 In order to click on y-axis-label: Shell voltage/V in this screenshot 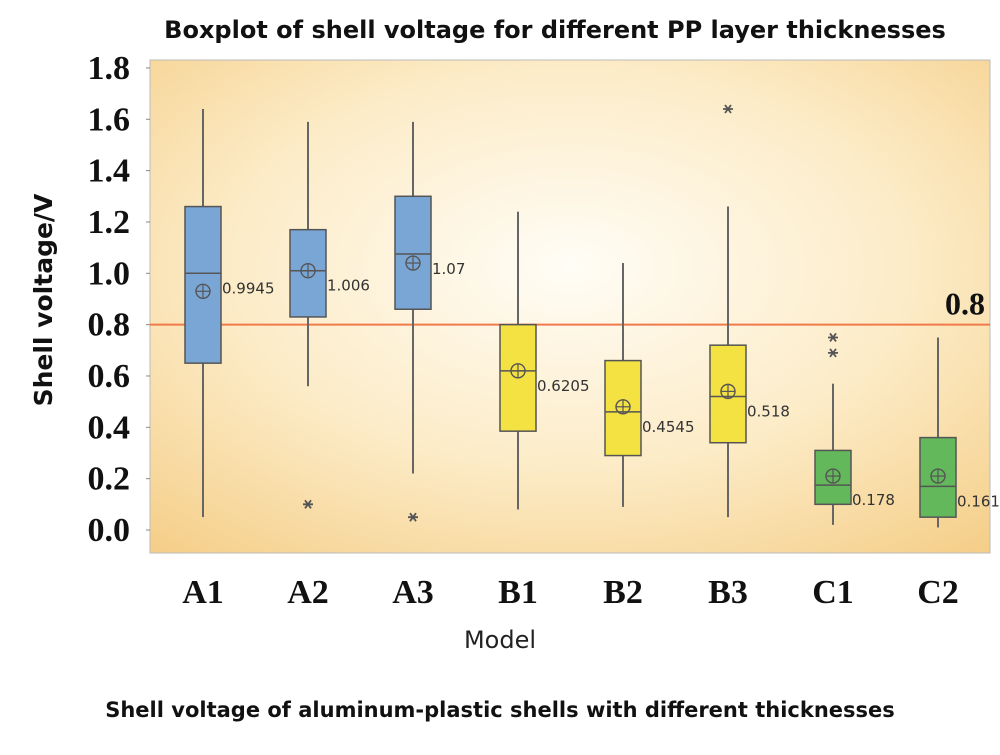, I will do `click(43, 299)`.